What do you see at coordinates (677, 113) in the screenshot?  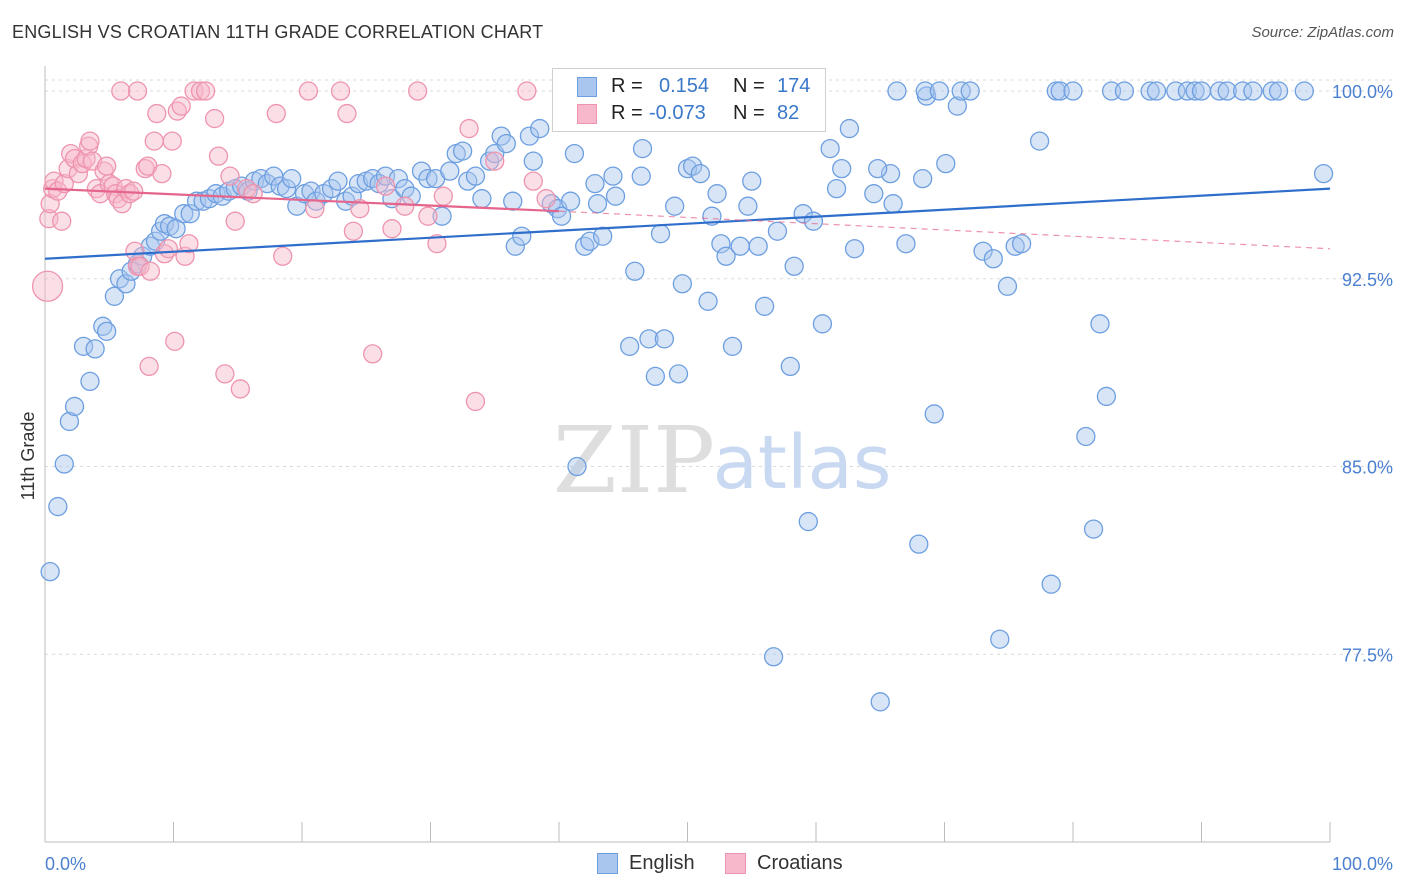 I see `croatian-r-value: -0.073` at bounding box center [677, 113].